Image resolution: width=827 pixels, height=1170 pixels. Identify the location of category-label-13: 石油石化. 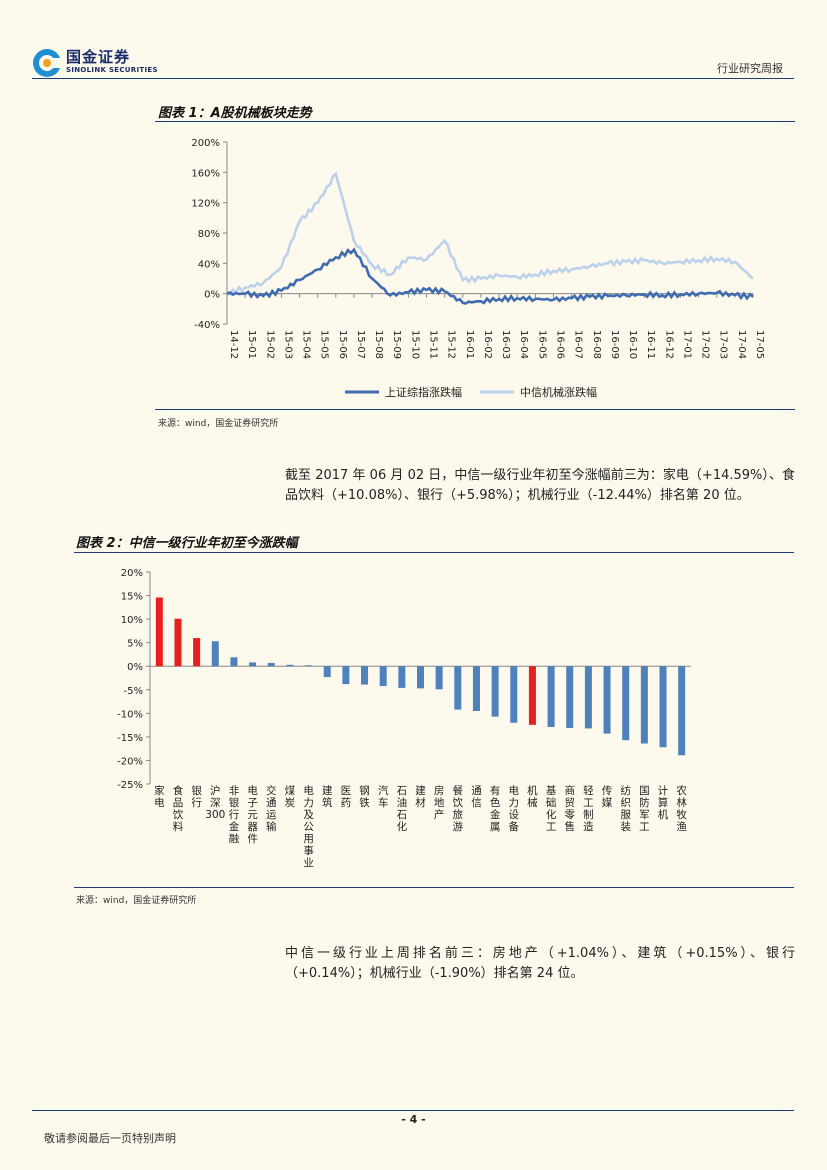
(402, 809).